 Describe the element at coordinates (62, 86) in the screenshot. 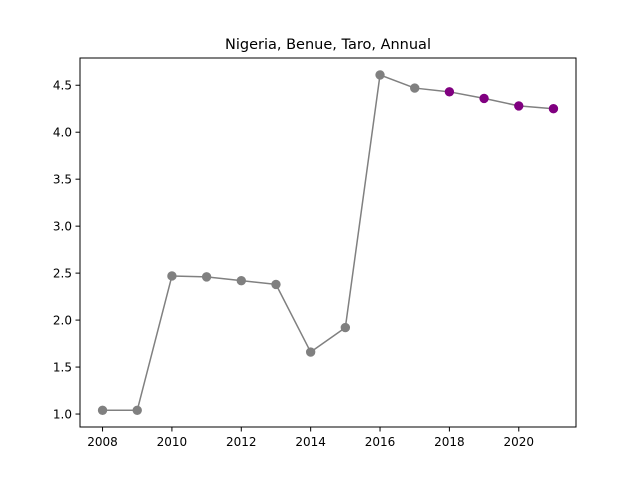

I see `y-tick-label-4.5: 4.5` at that location.